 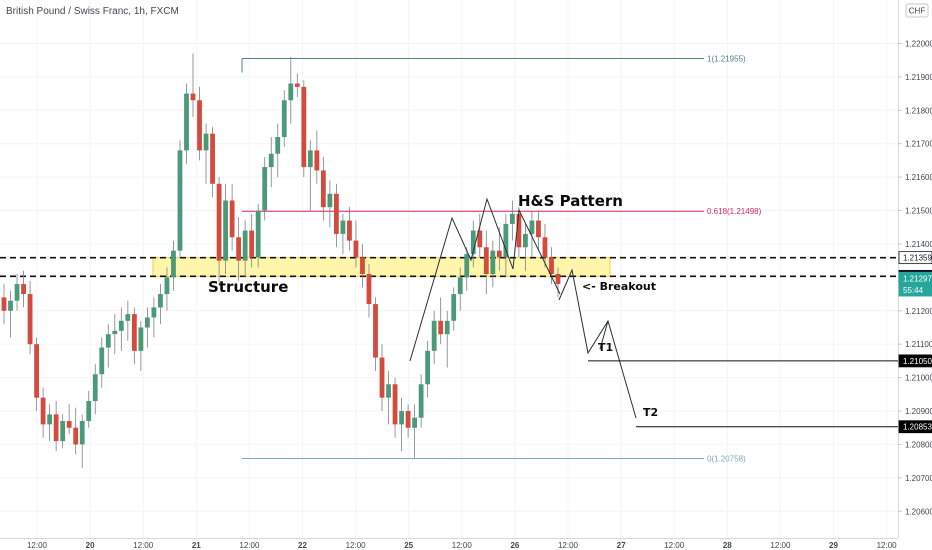 What do you see at coordinates (918, 144) in the screenshot?
I see `y-tick-label: 1.21700` at bounding box center [918, 144].